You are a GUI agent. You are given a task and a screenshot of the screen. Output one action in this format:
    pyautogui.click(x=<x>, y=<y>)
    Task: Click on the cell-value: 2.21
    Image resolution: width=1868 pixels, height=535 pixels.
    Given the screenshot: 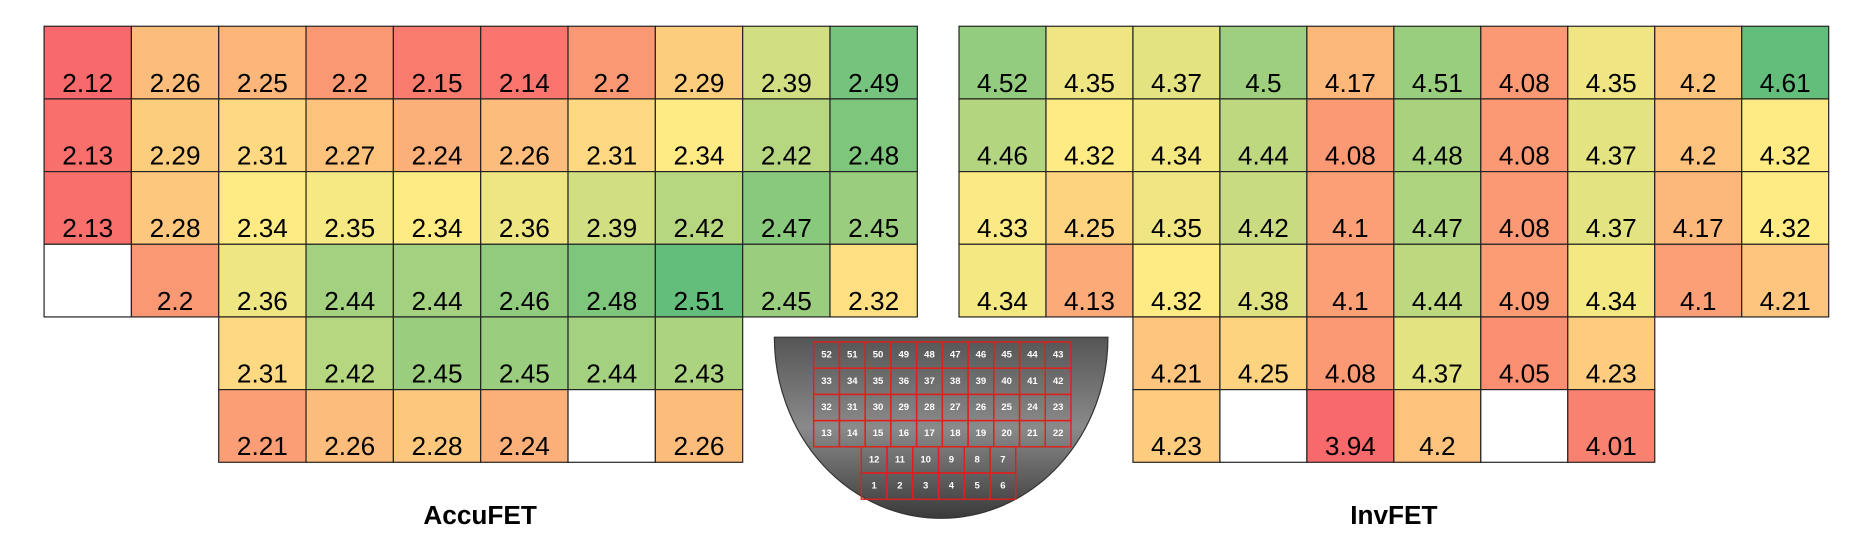 What is the action you would take?
    pyautogui.click(x=262, y=446)
    